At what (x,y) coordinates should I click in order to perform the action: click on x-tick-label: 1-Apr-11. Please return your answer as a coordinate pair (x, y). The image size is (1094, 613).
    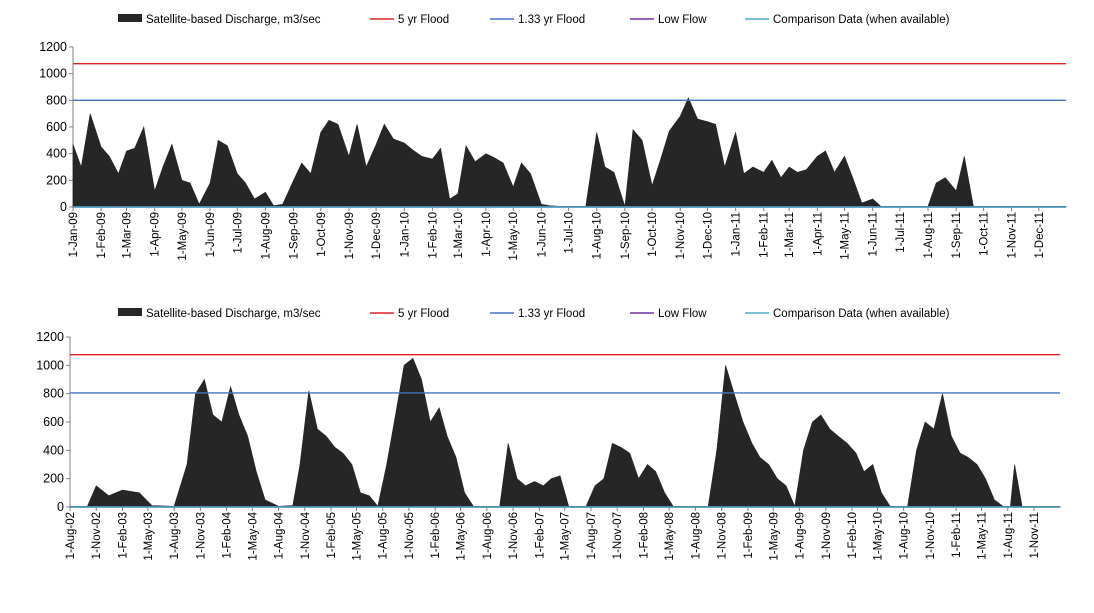
    Looking at the image, I should click on (818, 234).